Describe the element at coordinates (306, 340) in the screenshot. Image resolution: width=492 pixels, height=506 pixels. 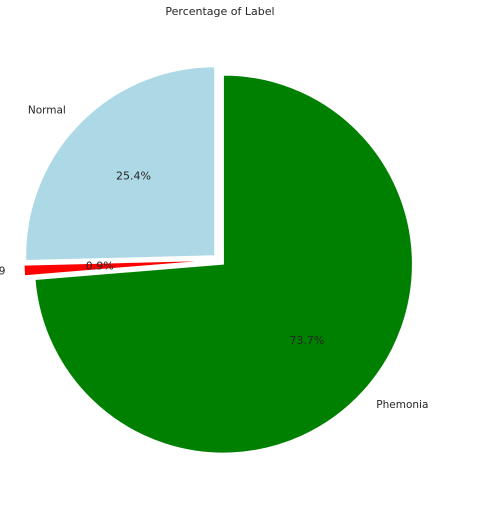
I see `slice-percent-phemonia: 73.7%` at that location.